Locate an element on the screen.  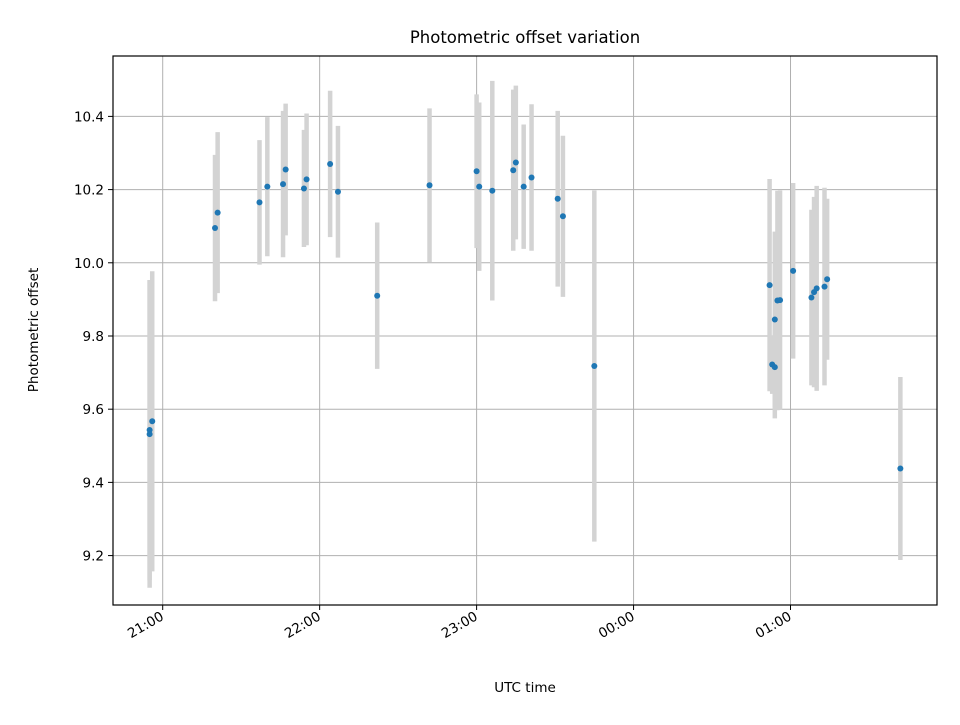
y-axis-ticks: 9.2 9.4 9.6 9.8 10.0 10.2 10.4 is located at coordinates (93, 337).